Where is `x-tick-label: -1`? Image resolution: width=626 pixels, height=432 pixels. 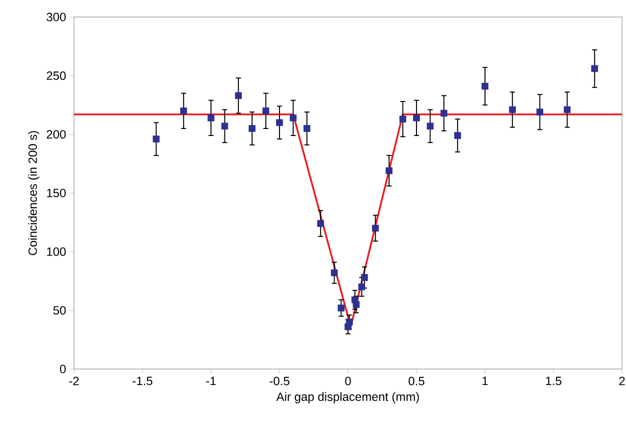 x-tick-label: -1 is located at coordinates (211, 381).